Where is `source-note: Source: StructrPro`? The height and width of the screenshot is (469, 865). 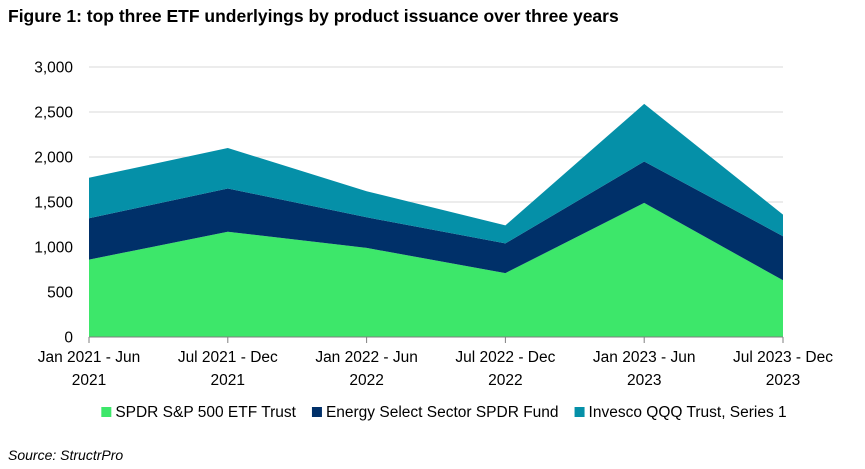 source-note: Source: StructrPro is located at coordinates (66, 455).